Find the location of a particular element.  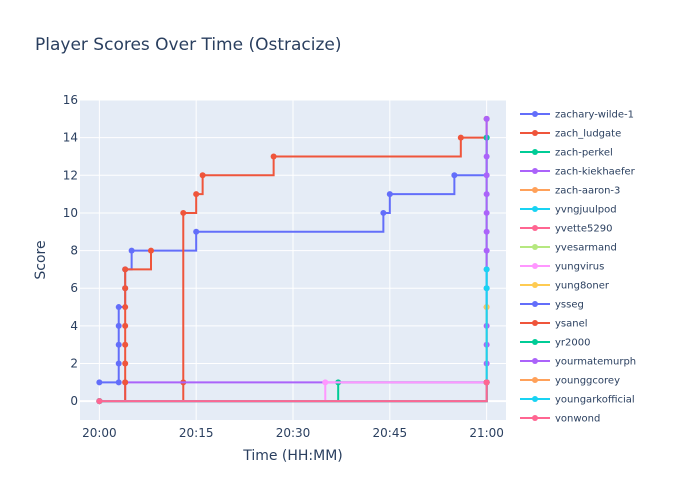

legend-label-zach_ludgate: zach_ludgate is located at coordinates (588, 134).